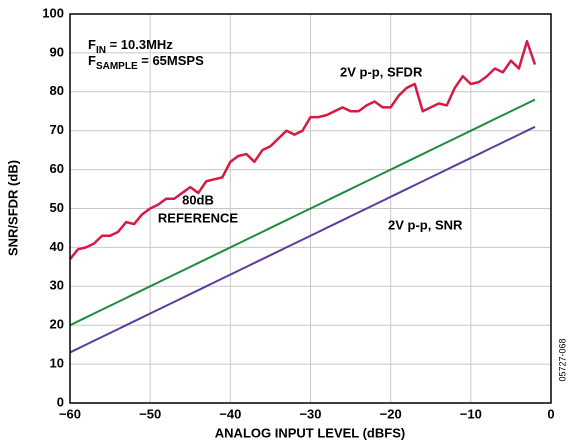 This screenshot has width=568, height=446. What do you see at coordinates (381, 71) in the screenshot?
I see `series-label: 2V p-p, SFDR` at bounding box center [381, 71].